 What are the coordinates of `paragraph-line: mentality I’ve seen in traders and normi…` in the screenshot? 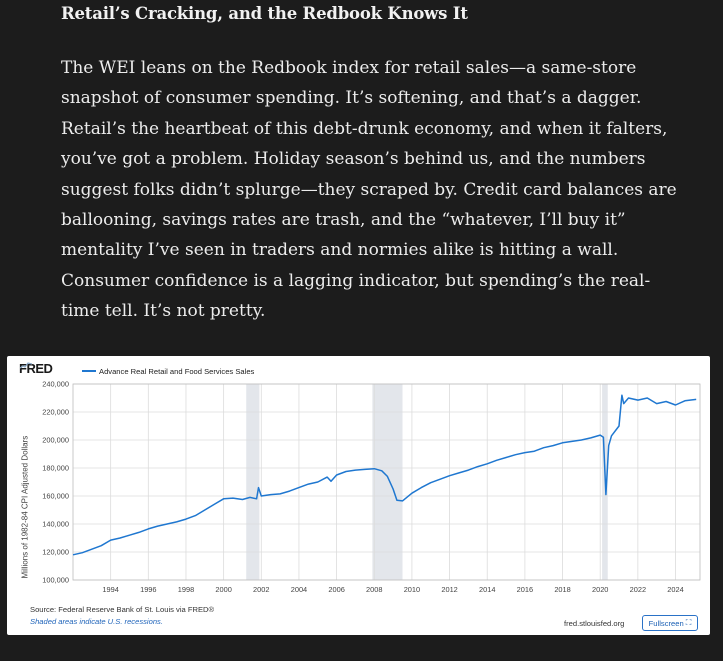 It's located at (340, 250).